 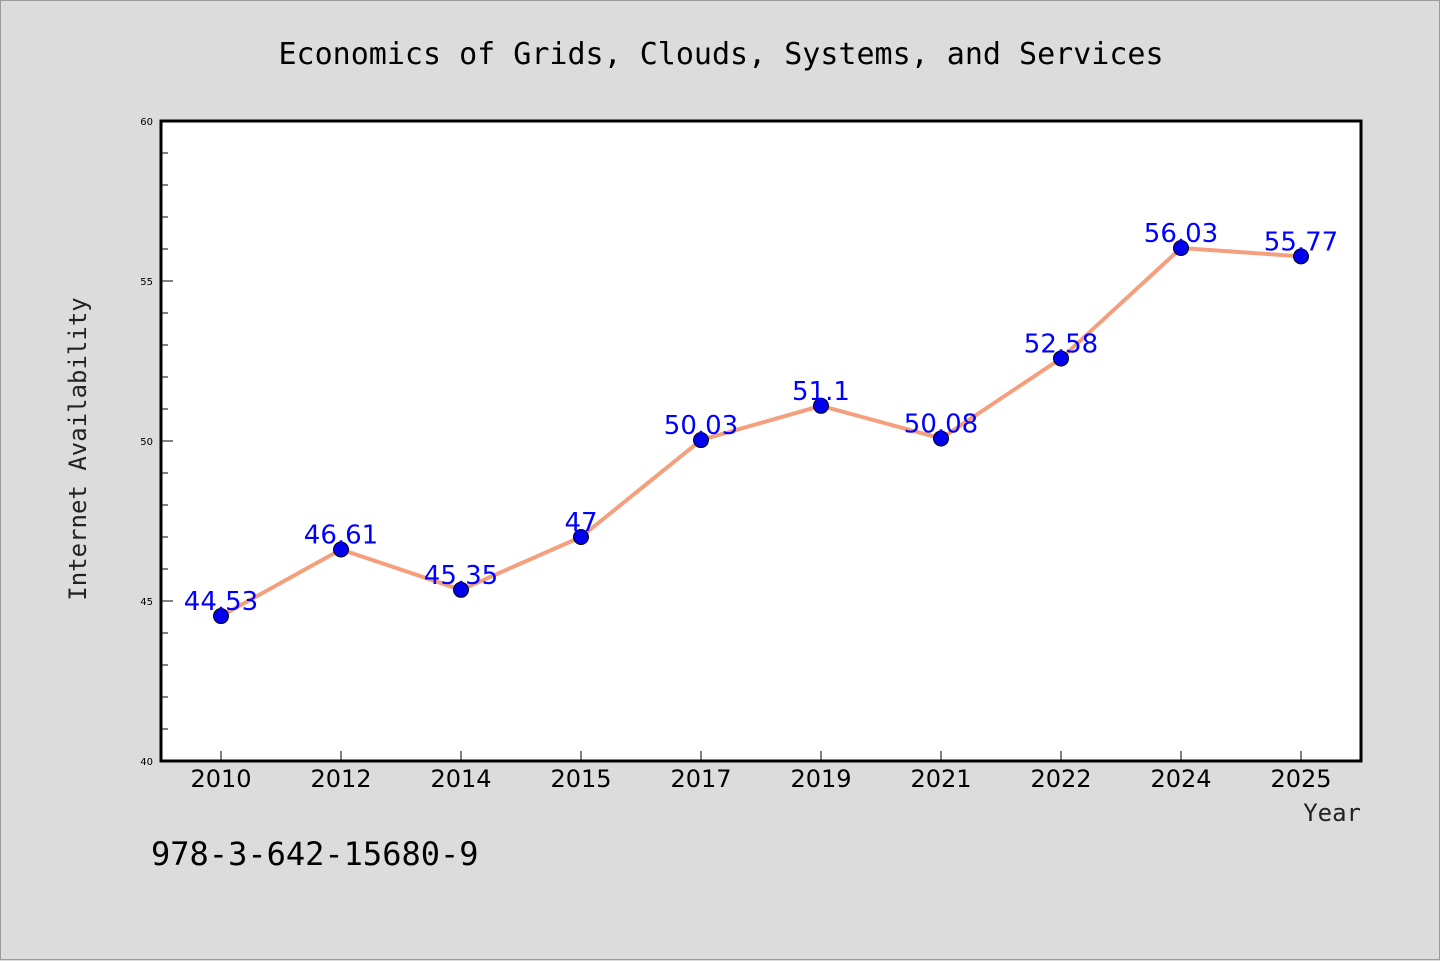 I want to click on x-tick-label: 2021, so click(x=940, y=779).